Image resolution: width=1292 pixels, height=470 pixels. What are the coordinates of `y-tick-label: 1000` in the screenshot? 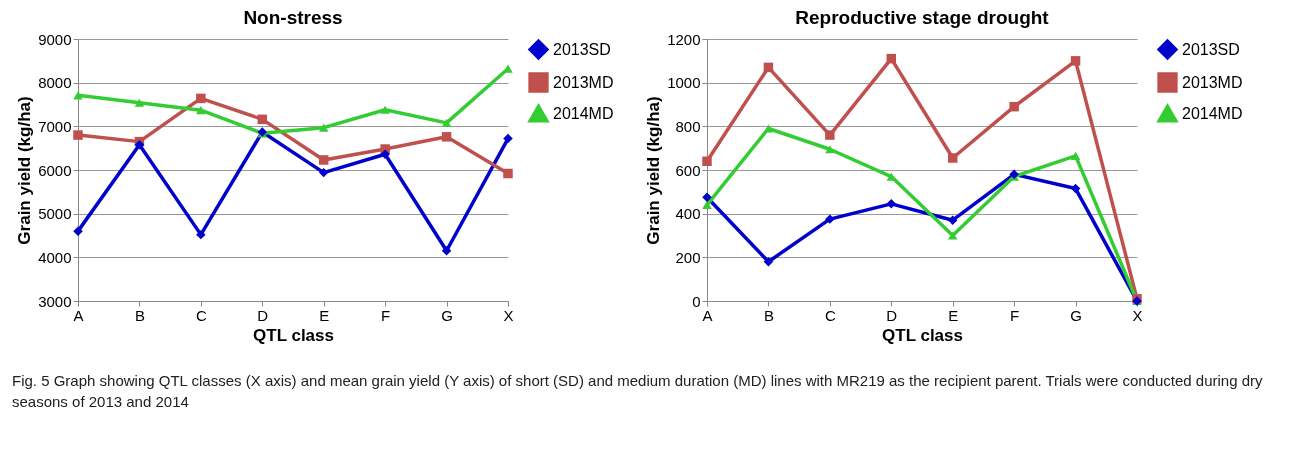 It's located at (684, 83).